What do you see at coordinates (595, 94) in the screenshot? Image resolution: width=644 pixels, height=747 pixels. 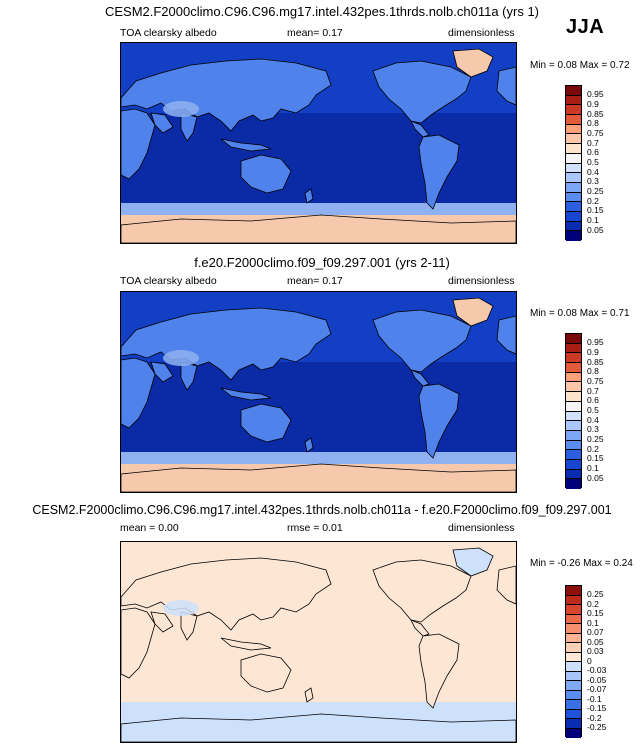 I see `colorbar-tick-label: 0.95` at bounding box center [595, 94].